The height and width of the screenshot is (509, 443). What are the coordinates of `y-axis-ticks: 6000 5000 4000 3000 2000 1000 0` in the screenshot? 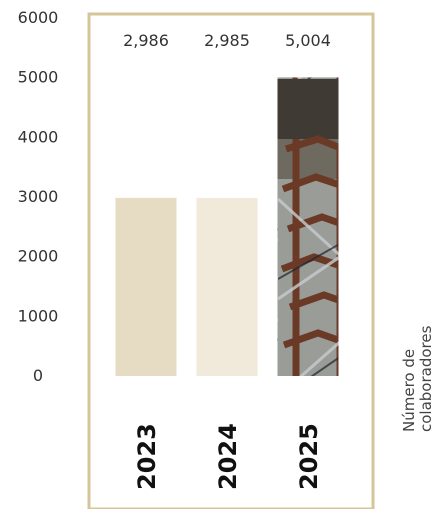 It's located at (38, 196).